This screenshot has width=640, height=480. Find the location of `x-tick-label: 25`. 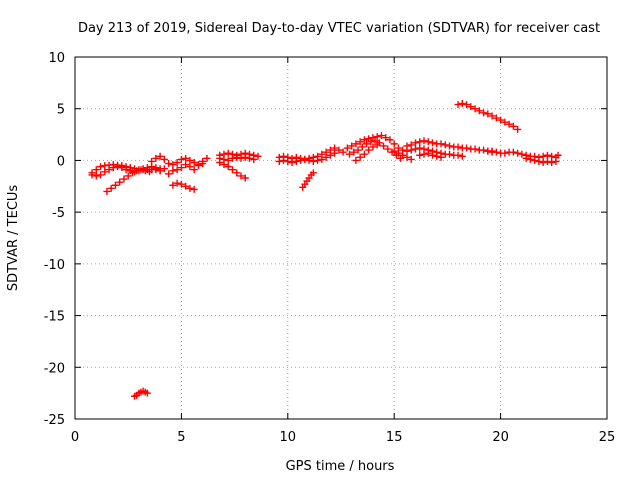

x-tick-label: 25 is located at coordinates (607, 437).